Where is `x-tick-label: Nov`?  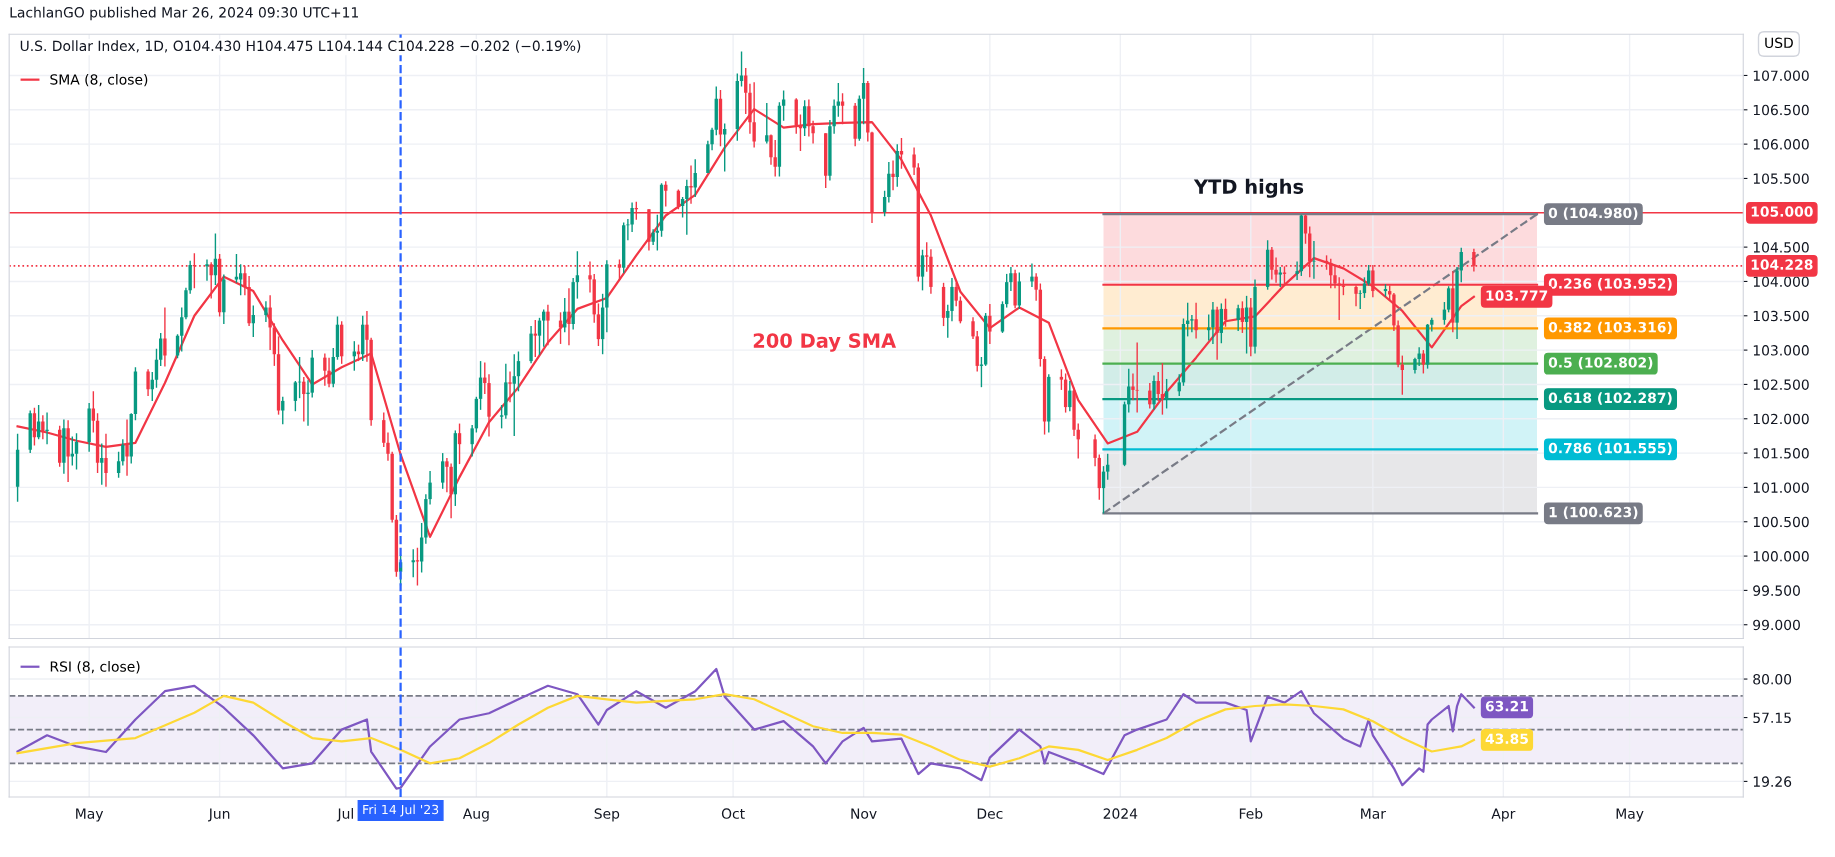
x-tick-label: Nov is located at coordinates (864, 813).